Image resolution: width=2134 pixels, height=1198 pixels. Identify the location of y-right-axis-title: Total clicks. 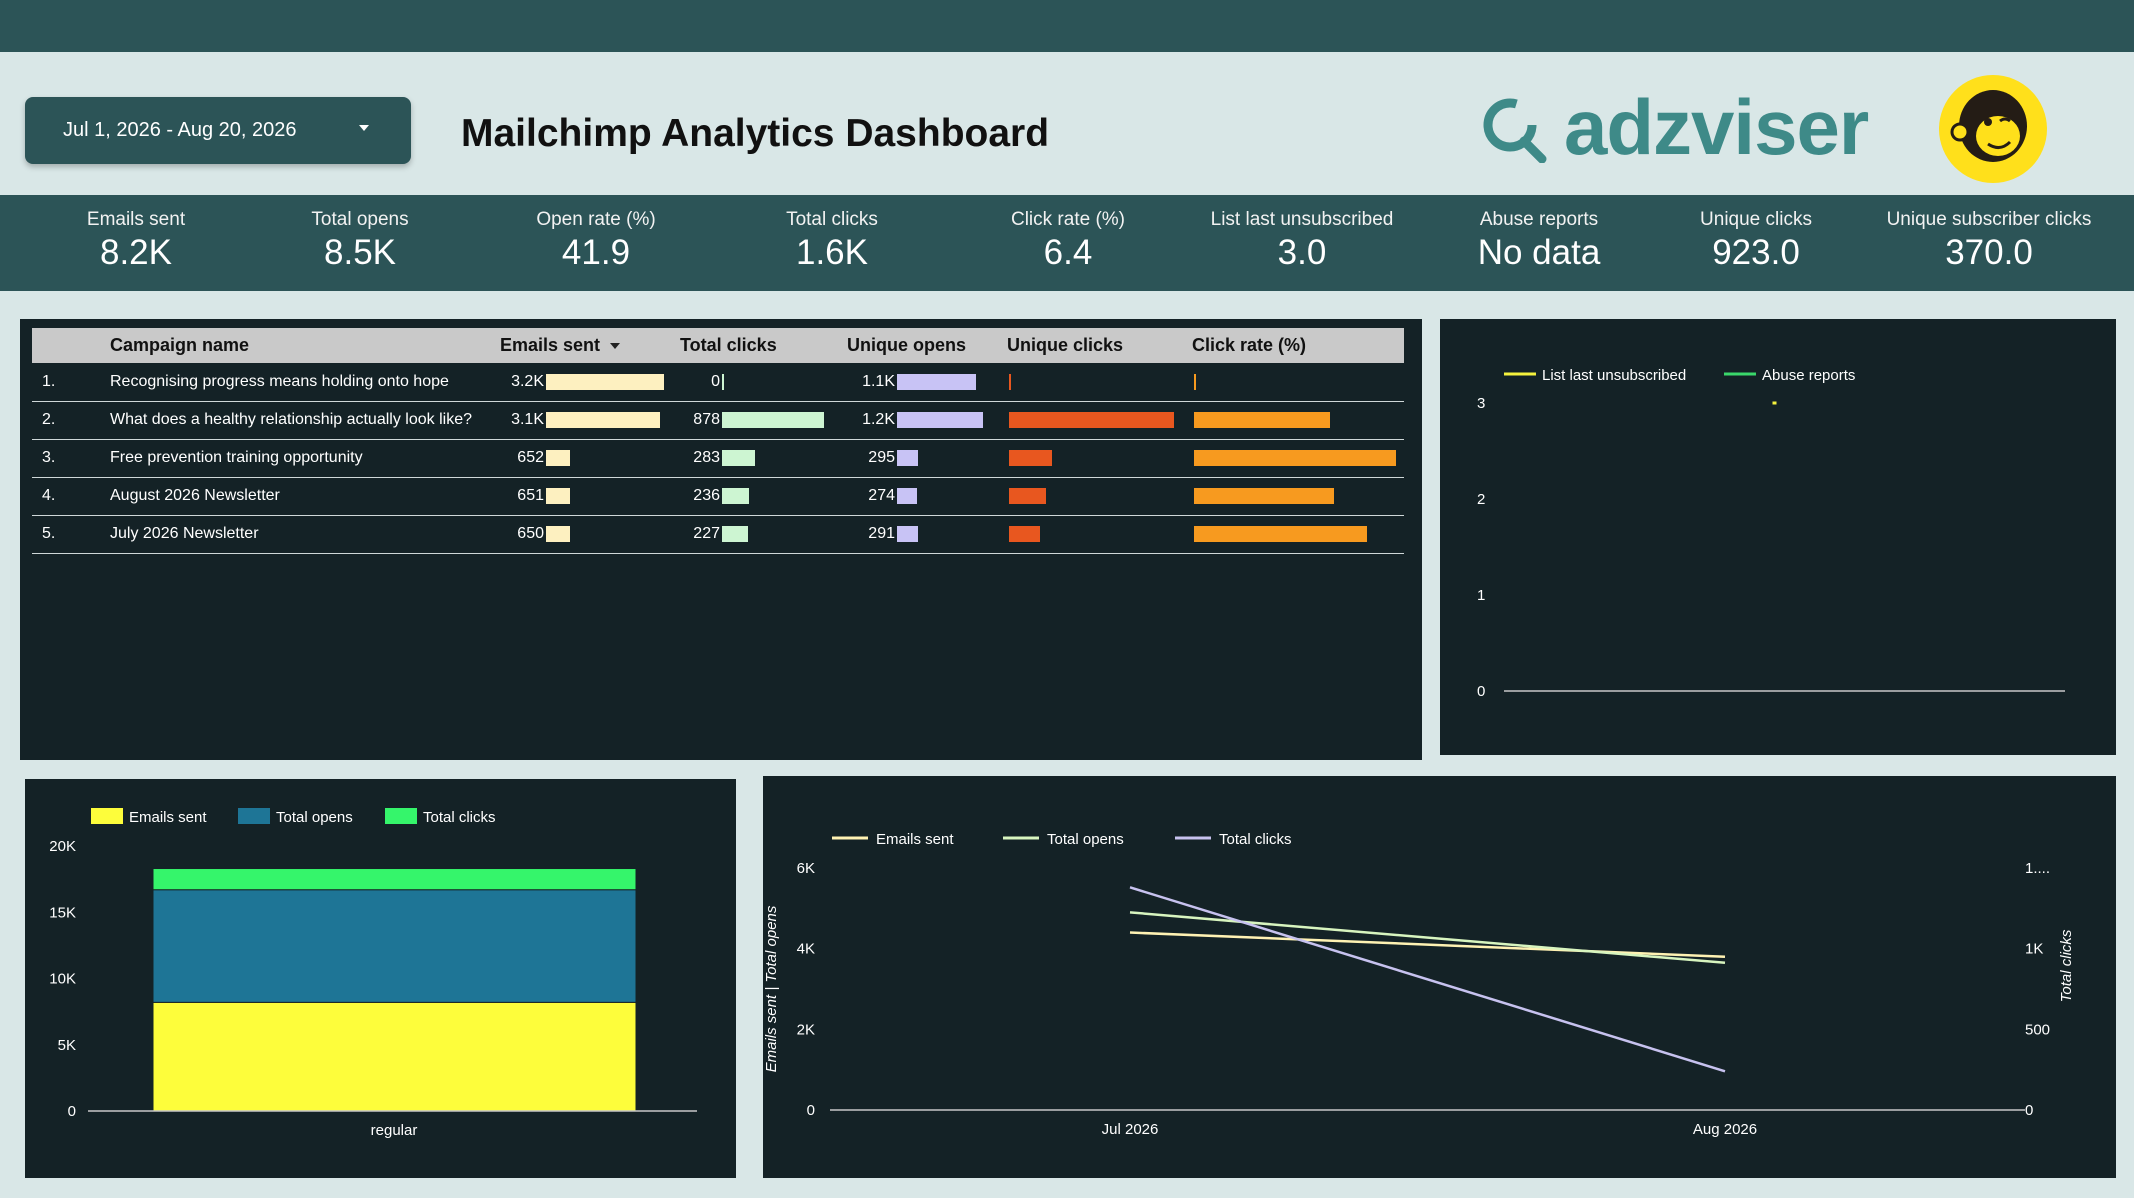
(2066, 965).